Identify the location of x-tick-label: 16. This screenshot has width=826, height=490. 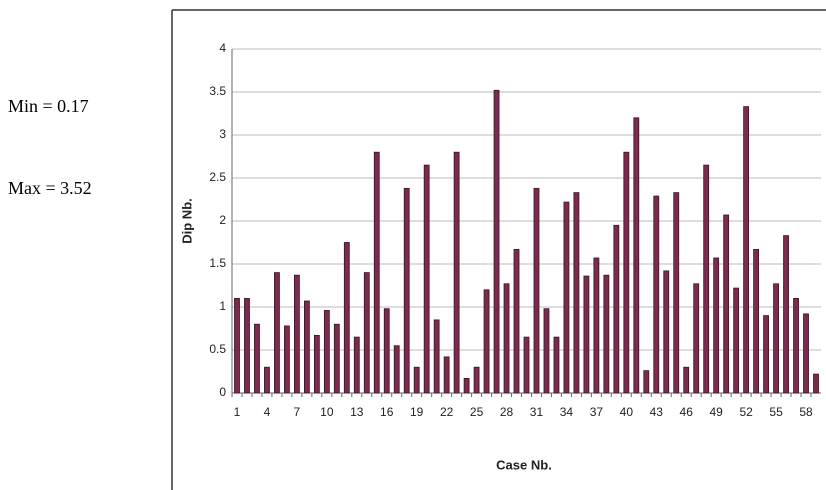
(387, 412).